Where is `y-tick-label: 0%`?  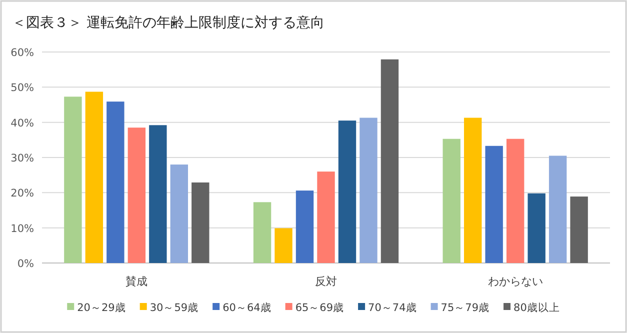 y-tick-label: 0% is located at coordinates (25, 264).